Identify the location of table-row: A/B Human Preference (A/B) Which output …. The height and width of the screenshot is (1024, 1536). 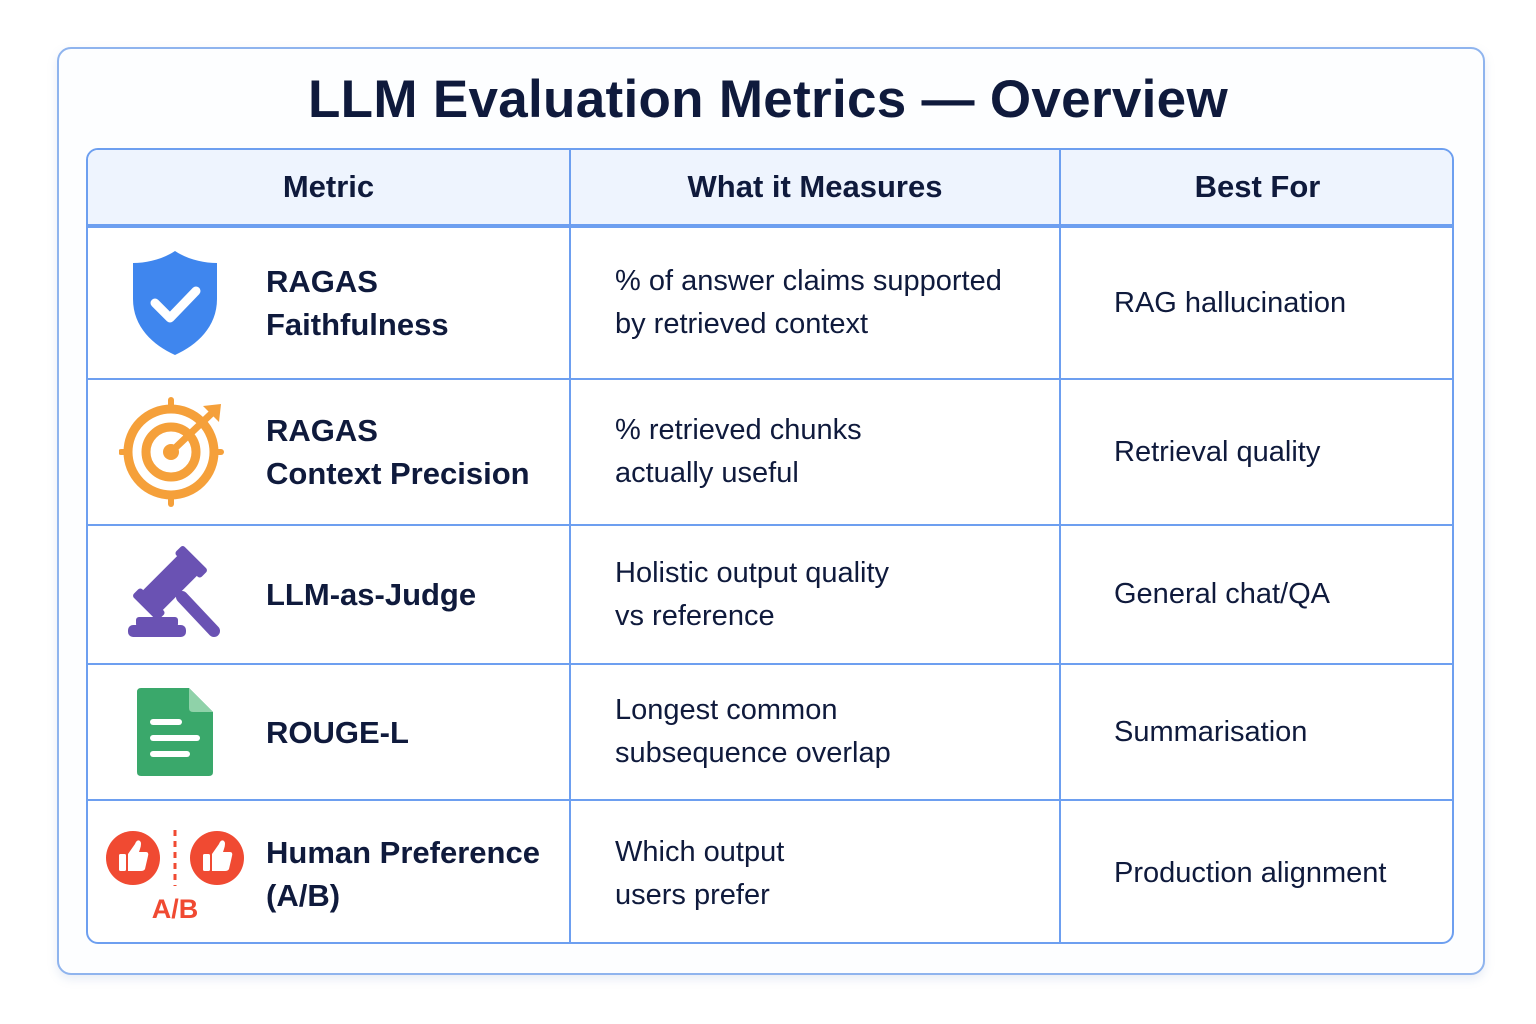
(770, 870).